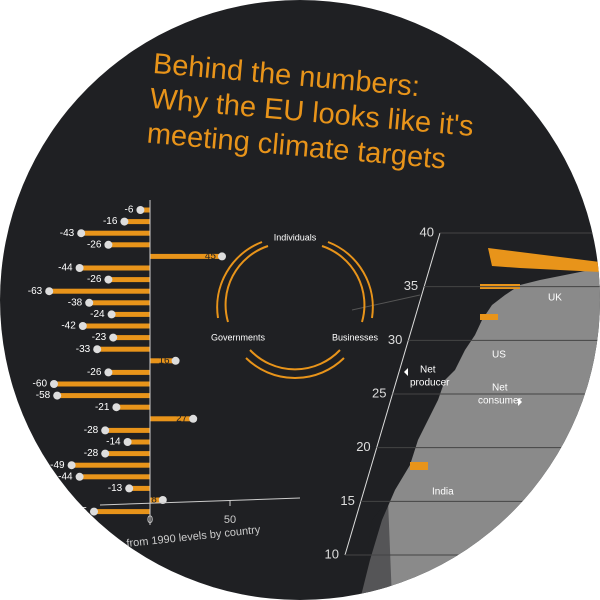 Image resolution: width=600 pixels, height=600 pixels. I want to click on value-label: -43, so click(67, 233).